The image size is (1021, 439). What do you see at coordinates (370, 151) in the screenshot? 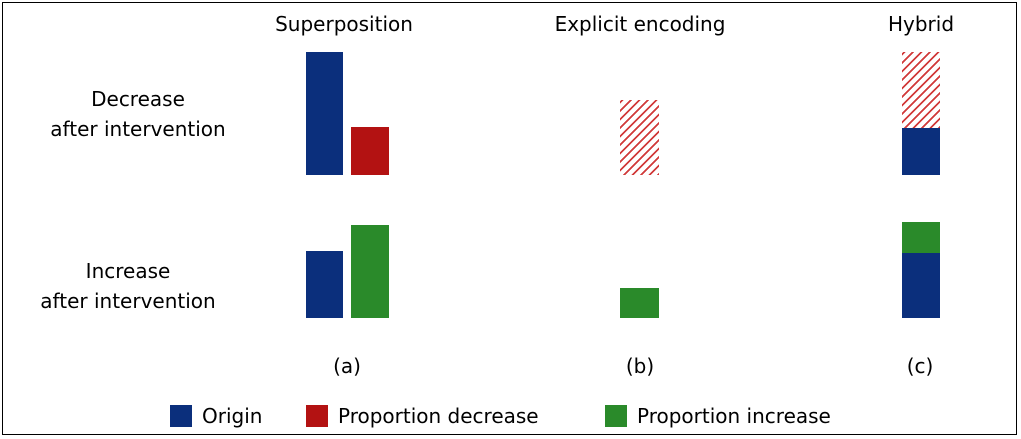
I see `a-decrease-proportion-bar` at bounding box center [370, 151].